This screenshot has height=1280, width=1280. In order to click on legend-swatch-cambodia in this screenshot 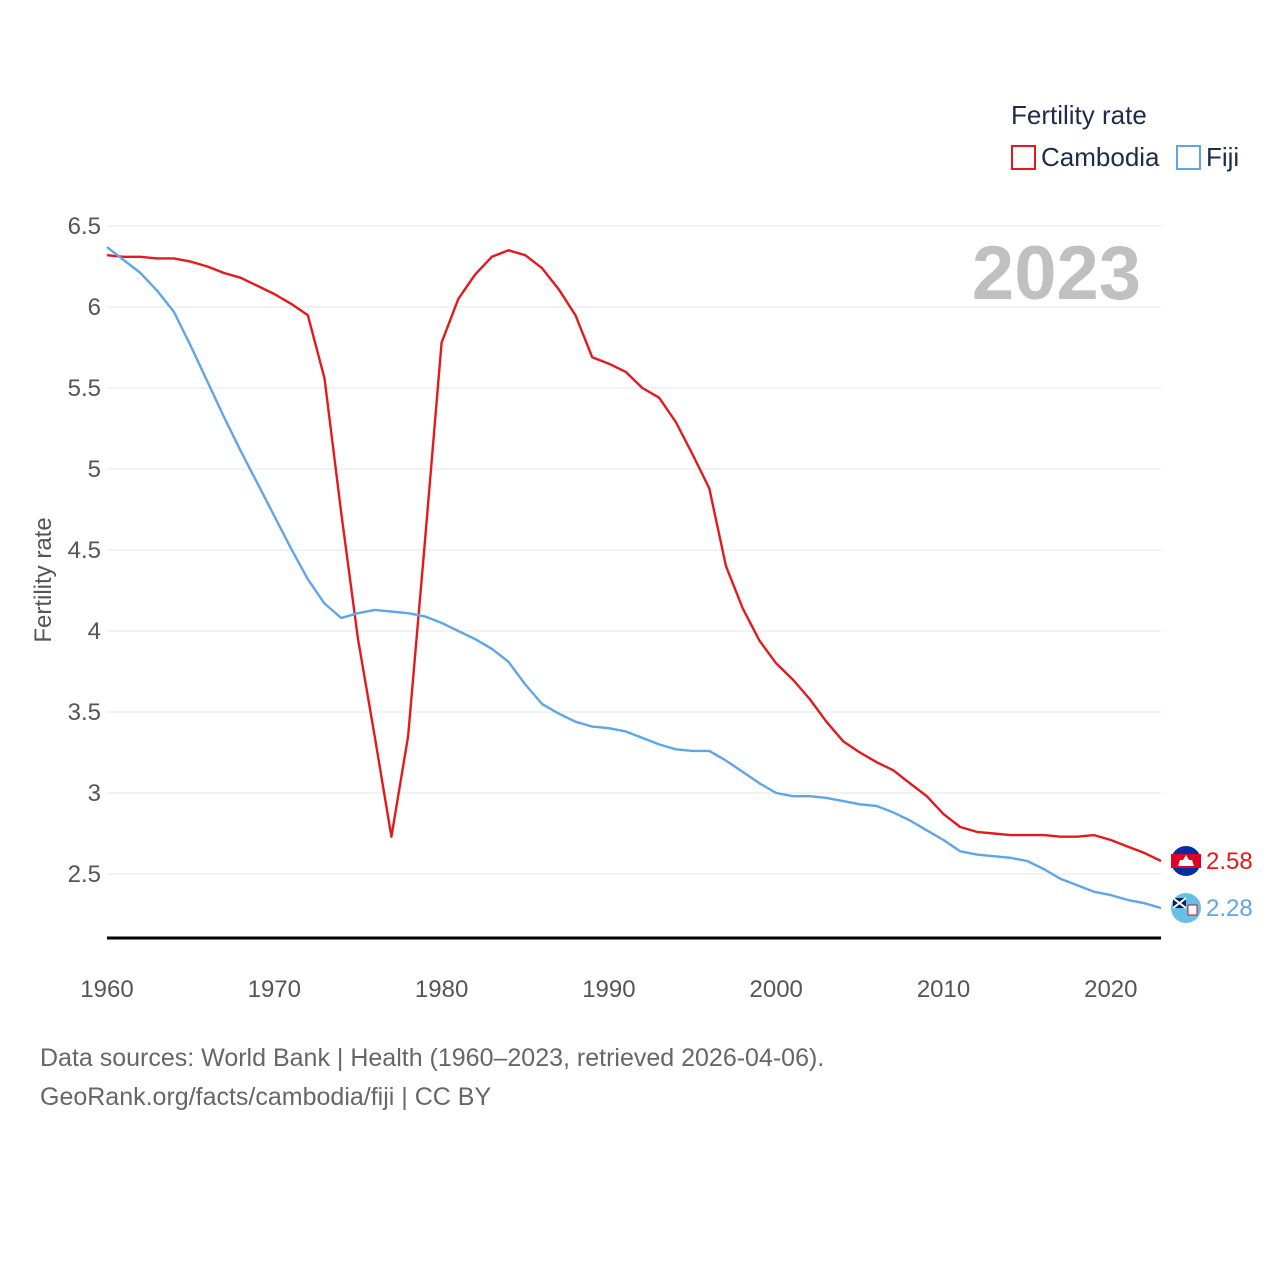, I will do `click(1023, 157)`.